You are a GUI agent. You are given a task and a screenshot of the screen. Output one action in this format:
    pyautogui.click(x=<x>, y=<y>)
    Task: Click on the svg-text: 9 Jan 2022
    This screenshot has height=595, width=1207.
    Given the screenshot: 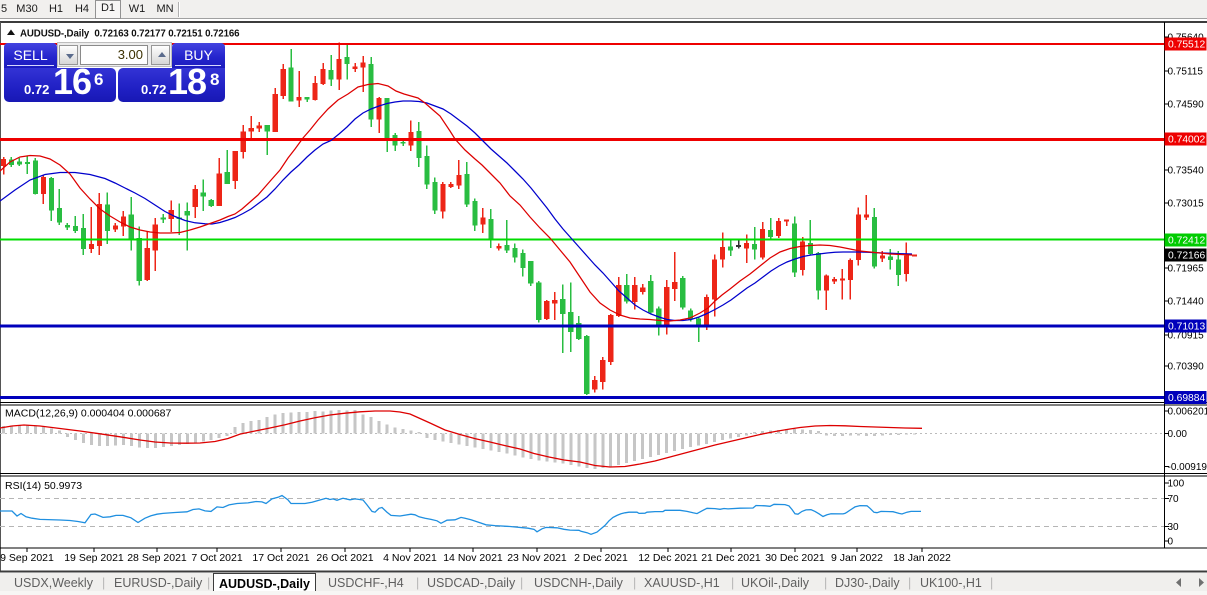 What is the action you would take?
    pyautogui.click(x=857, y=558)
    